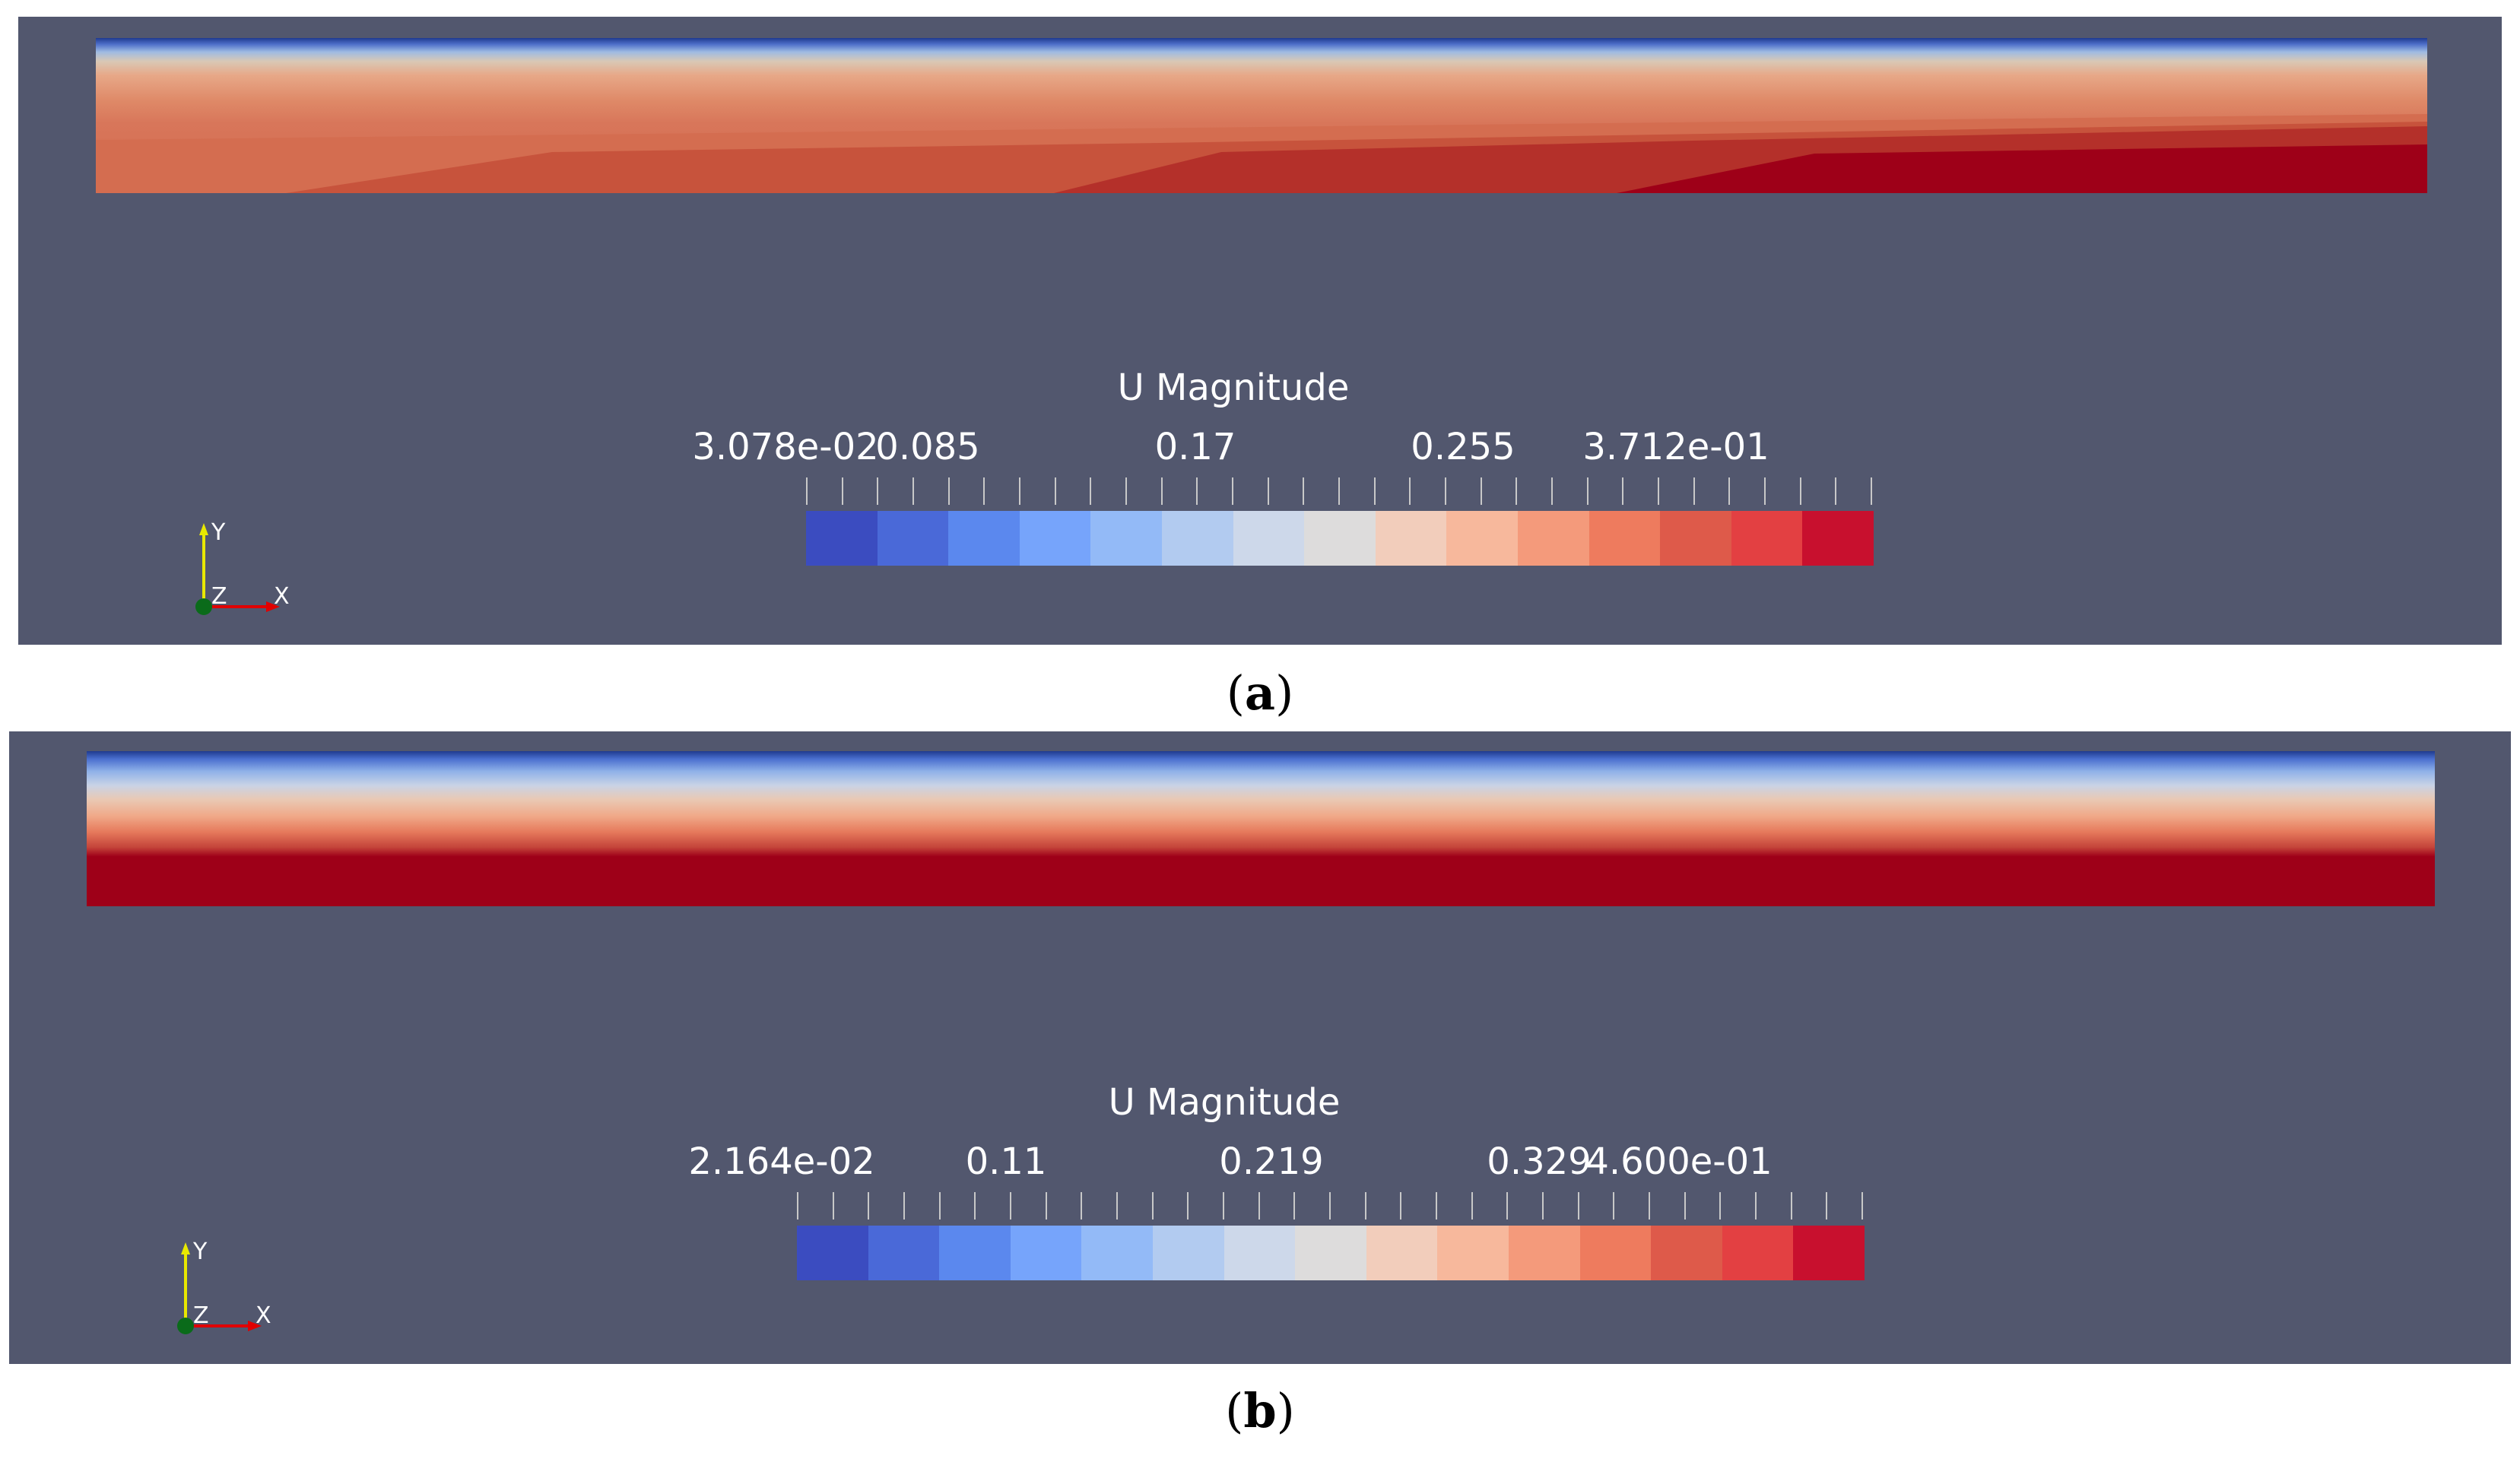 This screenshot has height=1459, width=2520. Describe the element at coordinates (1271, 1161) in the screenshot. I see `colorbar-label: 0.219` at that location.